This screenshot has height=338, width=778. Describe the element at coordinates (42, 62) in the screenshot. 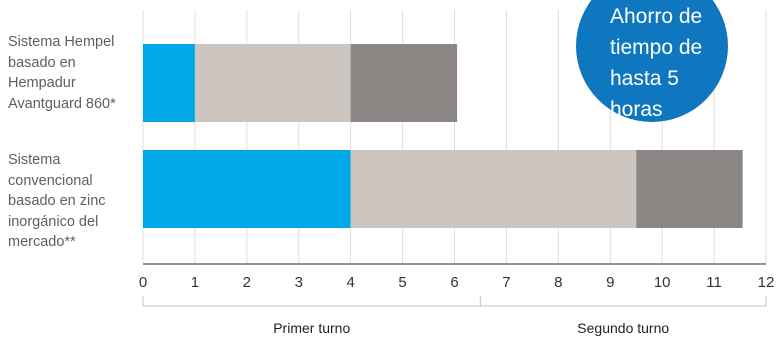

I see `category-label-1-line-2: basado en` at that location.